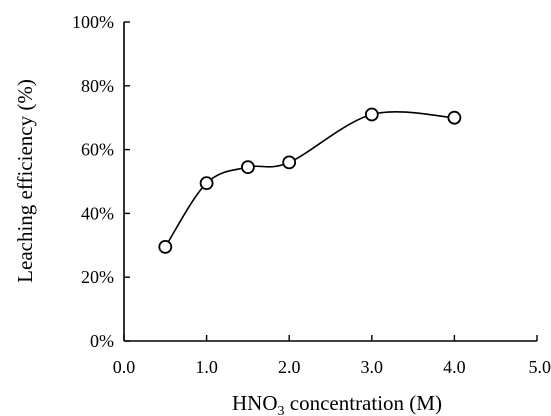 The width and height of the screenshot is (551, 416). What do you see at coordinates (101, 181) in the screenshot?
I see `y-tick-group: 0% 20% 40% 60% 80% 100%` at bounding box center [101, 181].